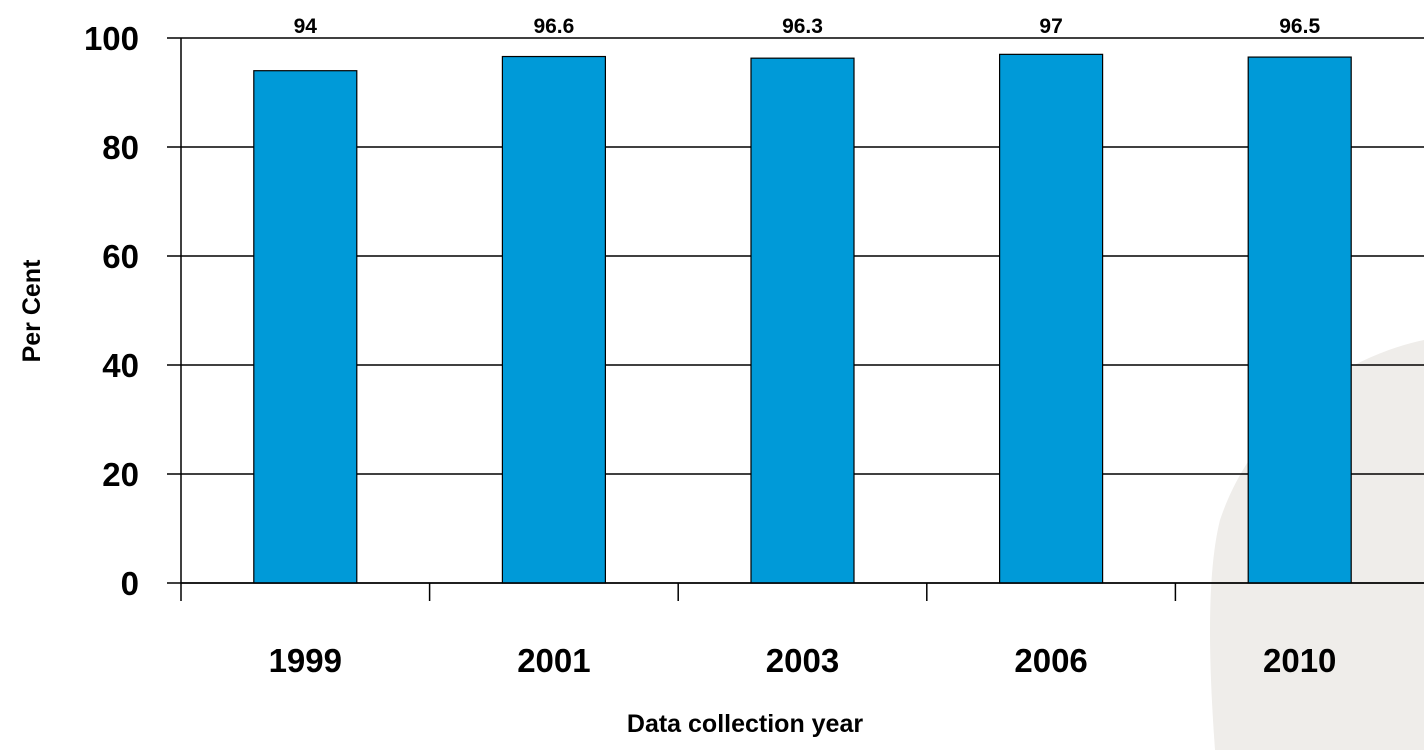 Image resolution: width=1424 pixels, height=750 pixels. What do you see at coordinates (1299, 26) in the screenshot?
I see `data-label-2010: 96.5` at bounding box center [1299, 26].